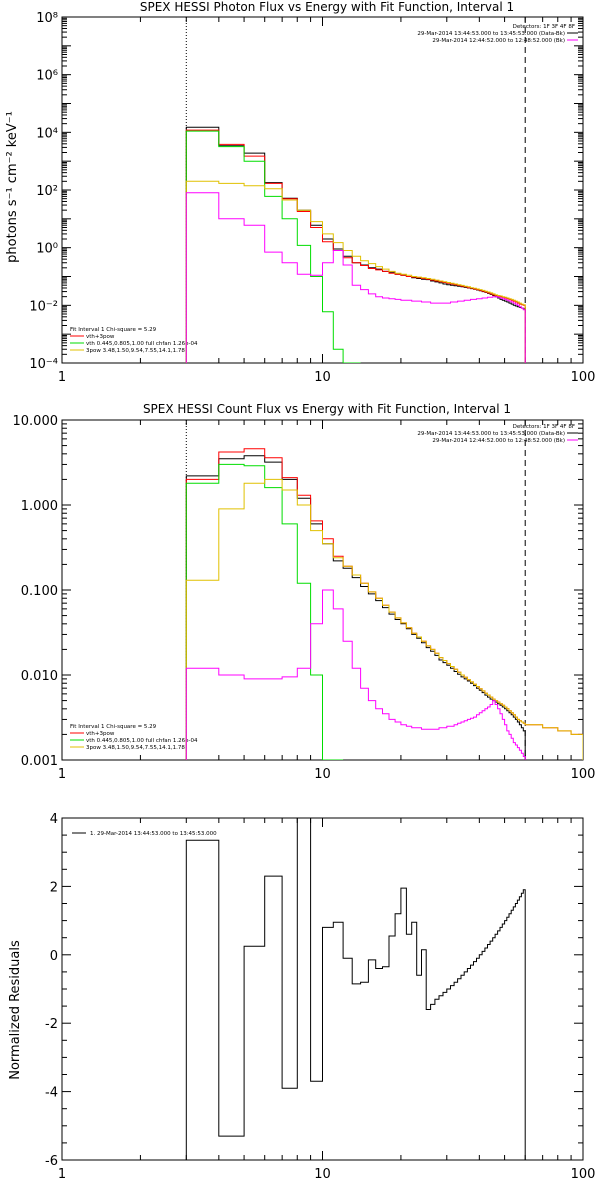 This screenshot has width=600, height=1200. Describe the element at coordinates (583, 1174) in the screenshot. I see `panel3-xtick-label: 100` at that location.